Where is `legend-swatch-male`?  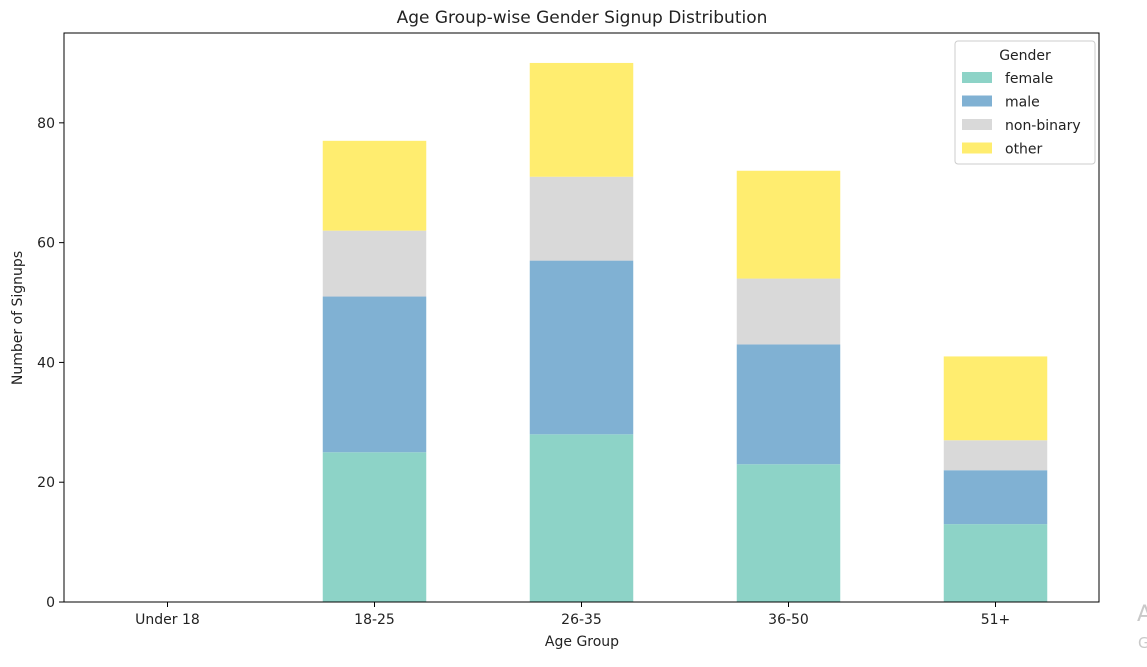 legend-swatch-male is located at coordinates (977, 101).